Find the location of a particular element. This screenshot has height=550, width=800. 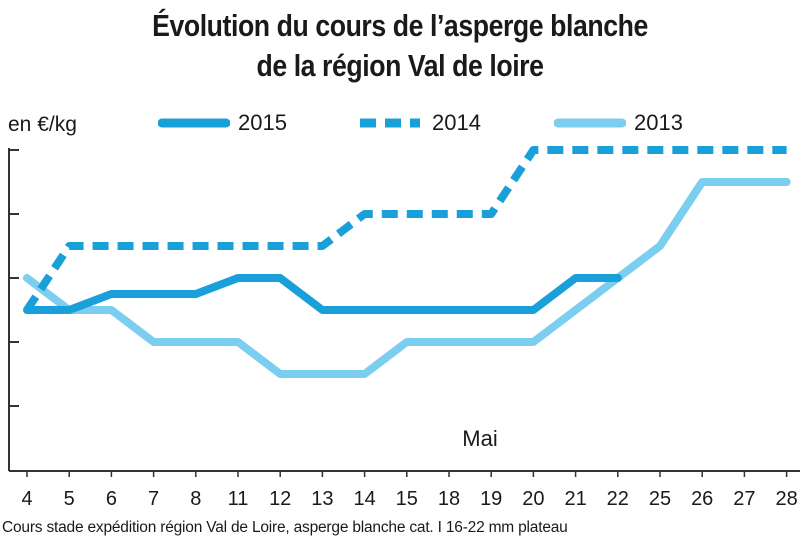

x-tick-label: 4 is located at coordinates (26, 499).